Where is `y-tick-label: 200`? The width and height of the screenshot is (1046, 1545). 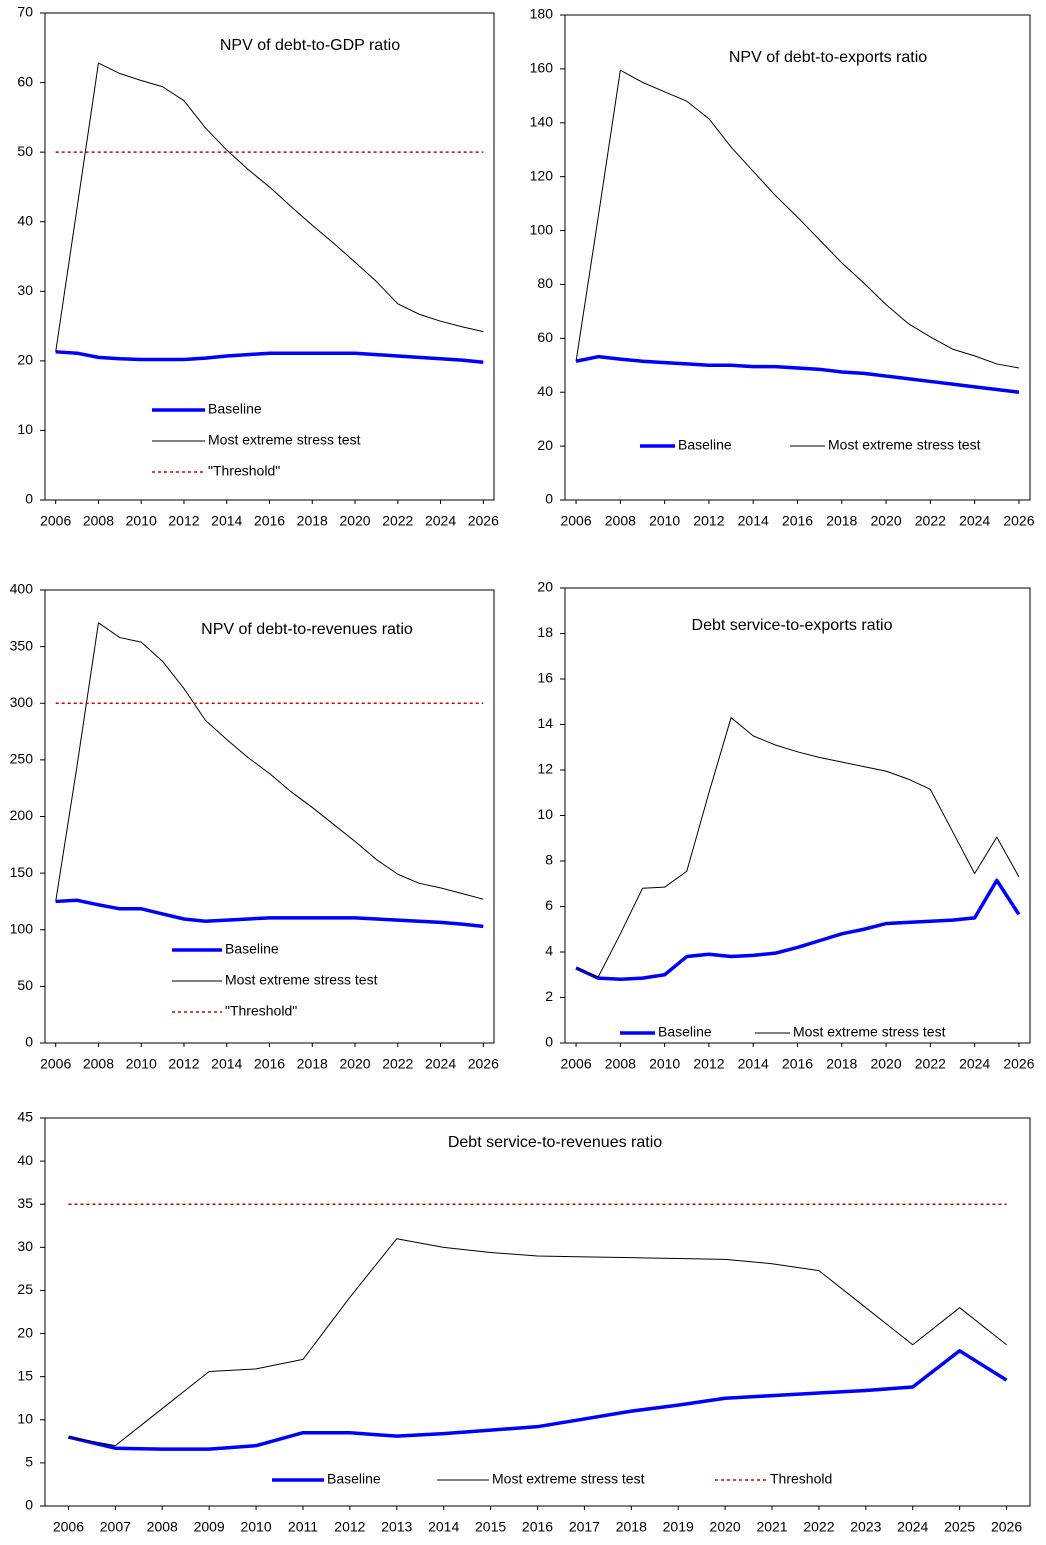 y-tick-label: 200 is located at coordinates (22, 815).